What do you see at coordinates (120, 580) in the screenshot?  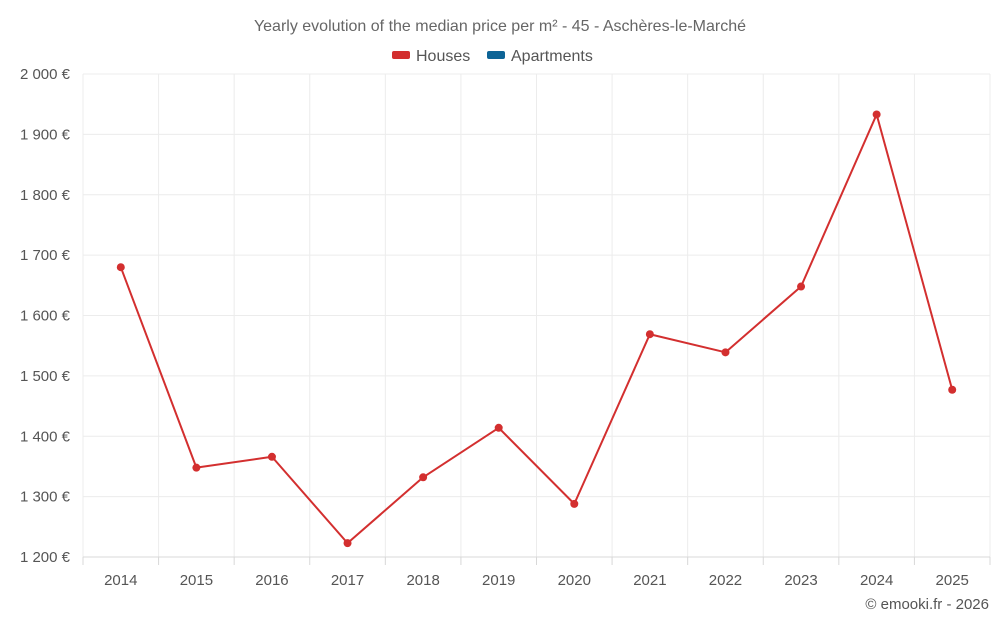 I see `x-tick-label: 2014` at bounding box center [120, 580].